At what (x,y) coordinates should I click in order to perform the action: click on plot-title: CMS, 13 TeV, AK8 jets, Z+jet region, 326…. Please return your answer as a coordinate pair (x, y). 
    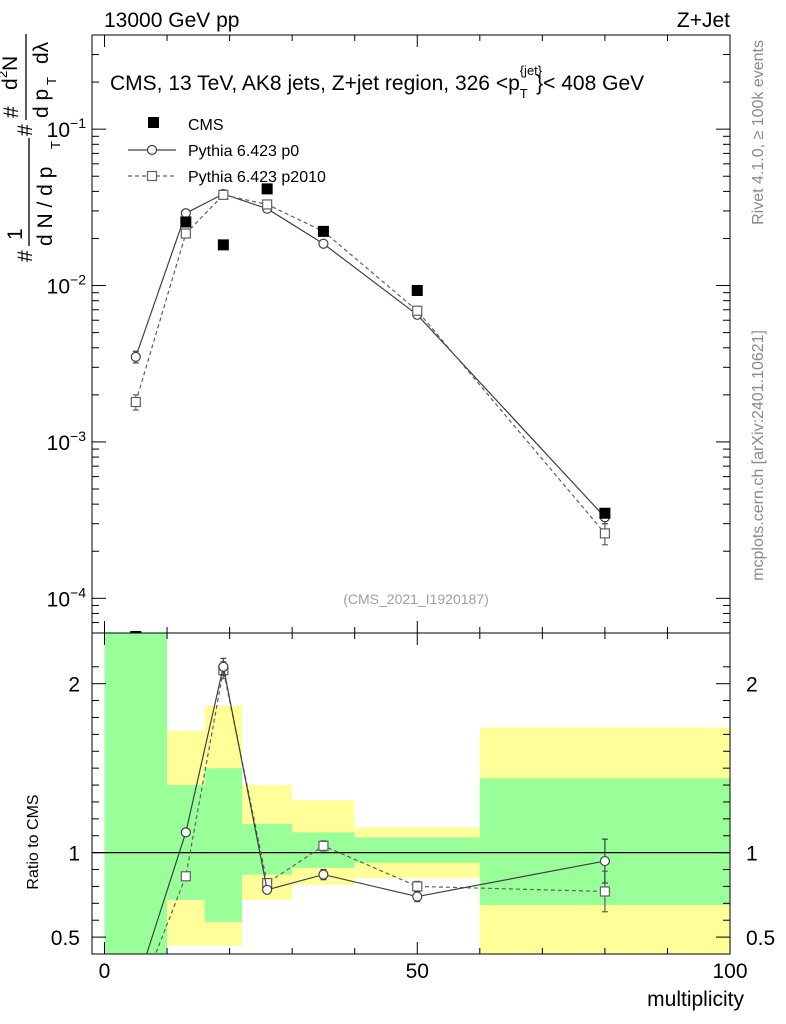
    Looking at the image, I should click on (377, 82).